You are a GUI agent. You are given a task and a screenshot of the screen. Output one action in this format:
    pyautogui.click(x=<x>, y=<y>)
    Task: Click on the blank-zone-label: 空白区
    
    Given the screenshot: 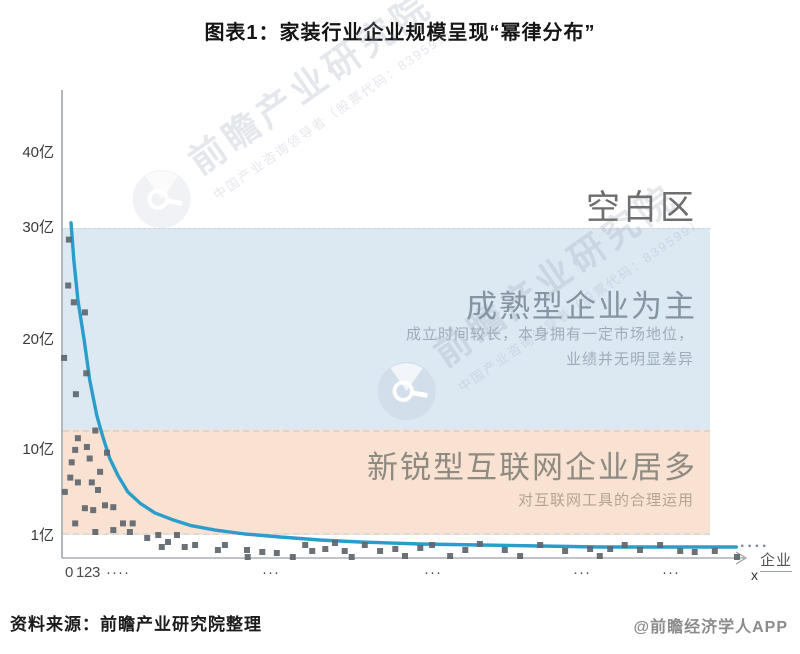 What is the action you would take?
    pyautogui.click(x=641, y=208)
    